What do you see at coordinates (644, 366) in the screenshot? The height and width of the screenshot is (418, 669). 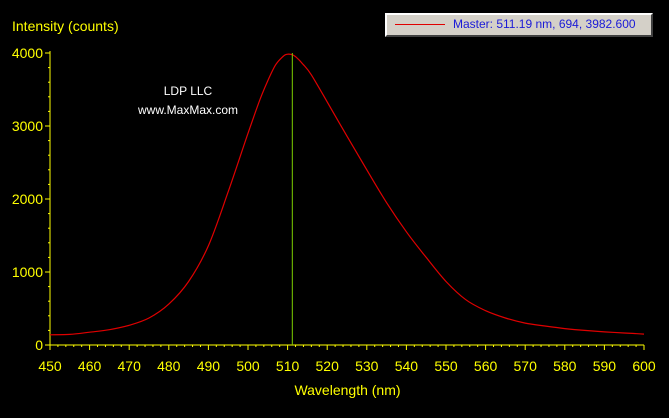 I see `x-tick-label: 600` at bounding box center [644, 366].